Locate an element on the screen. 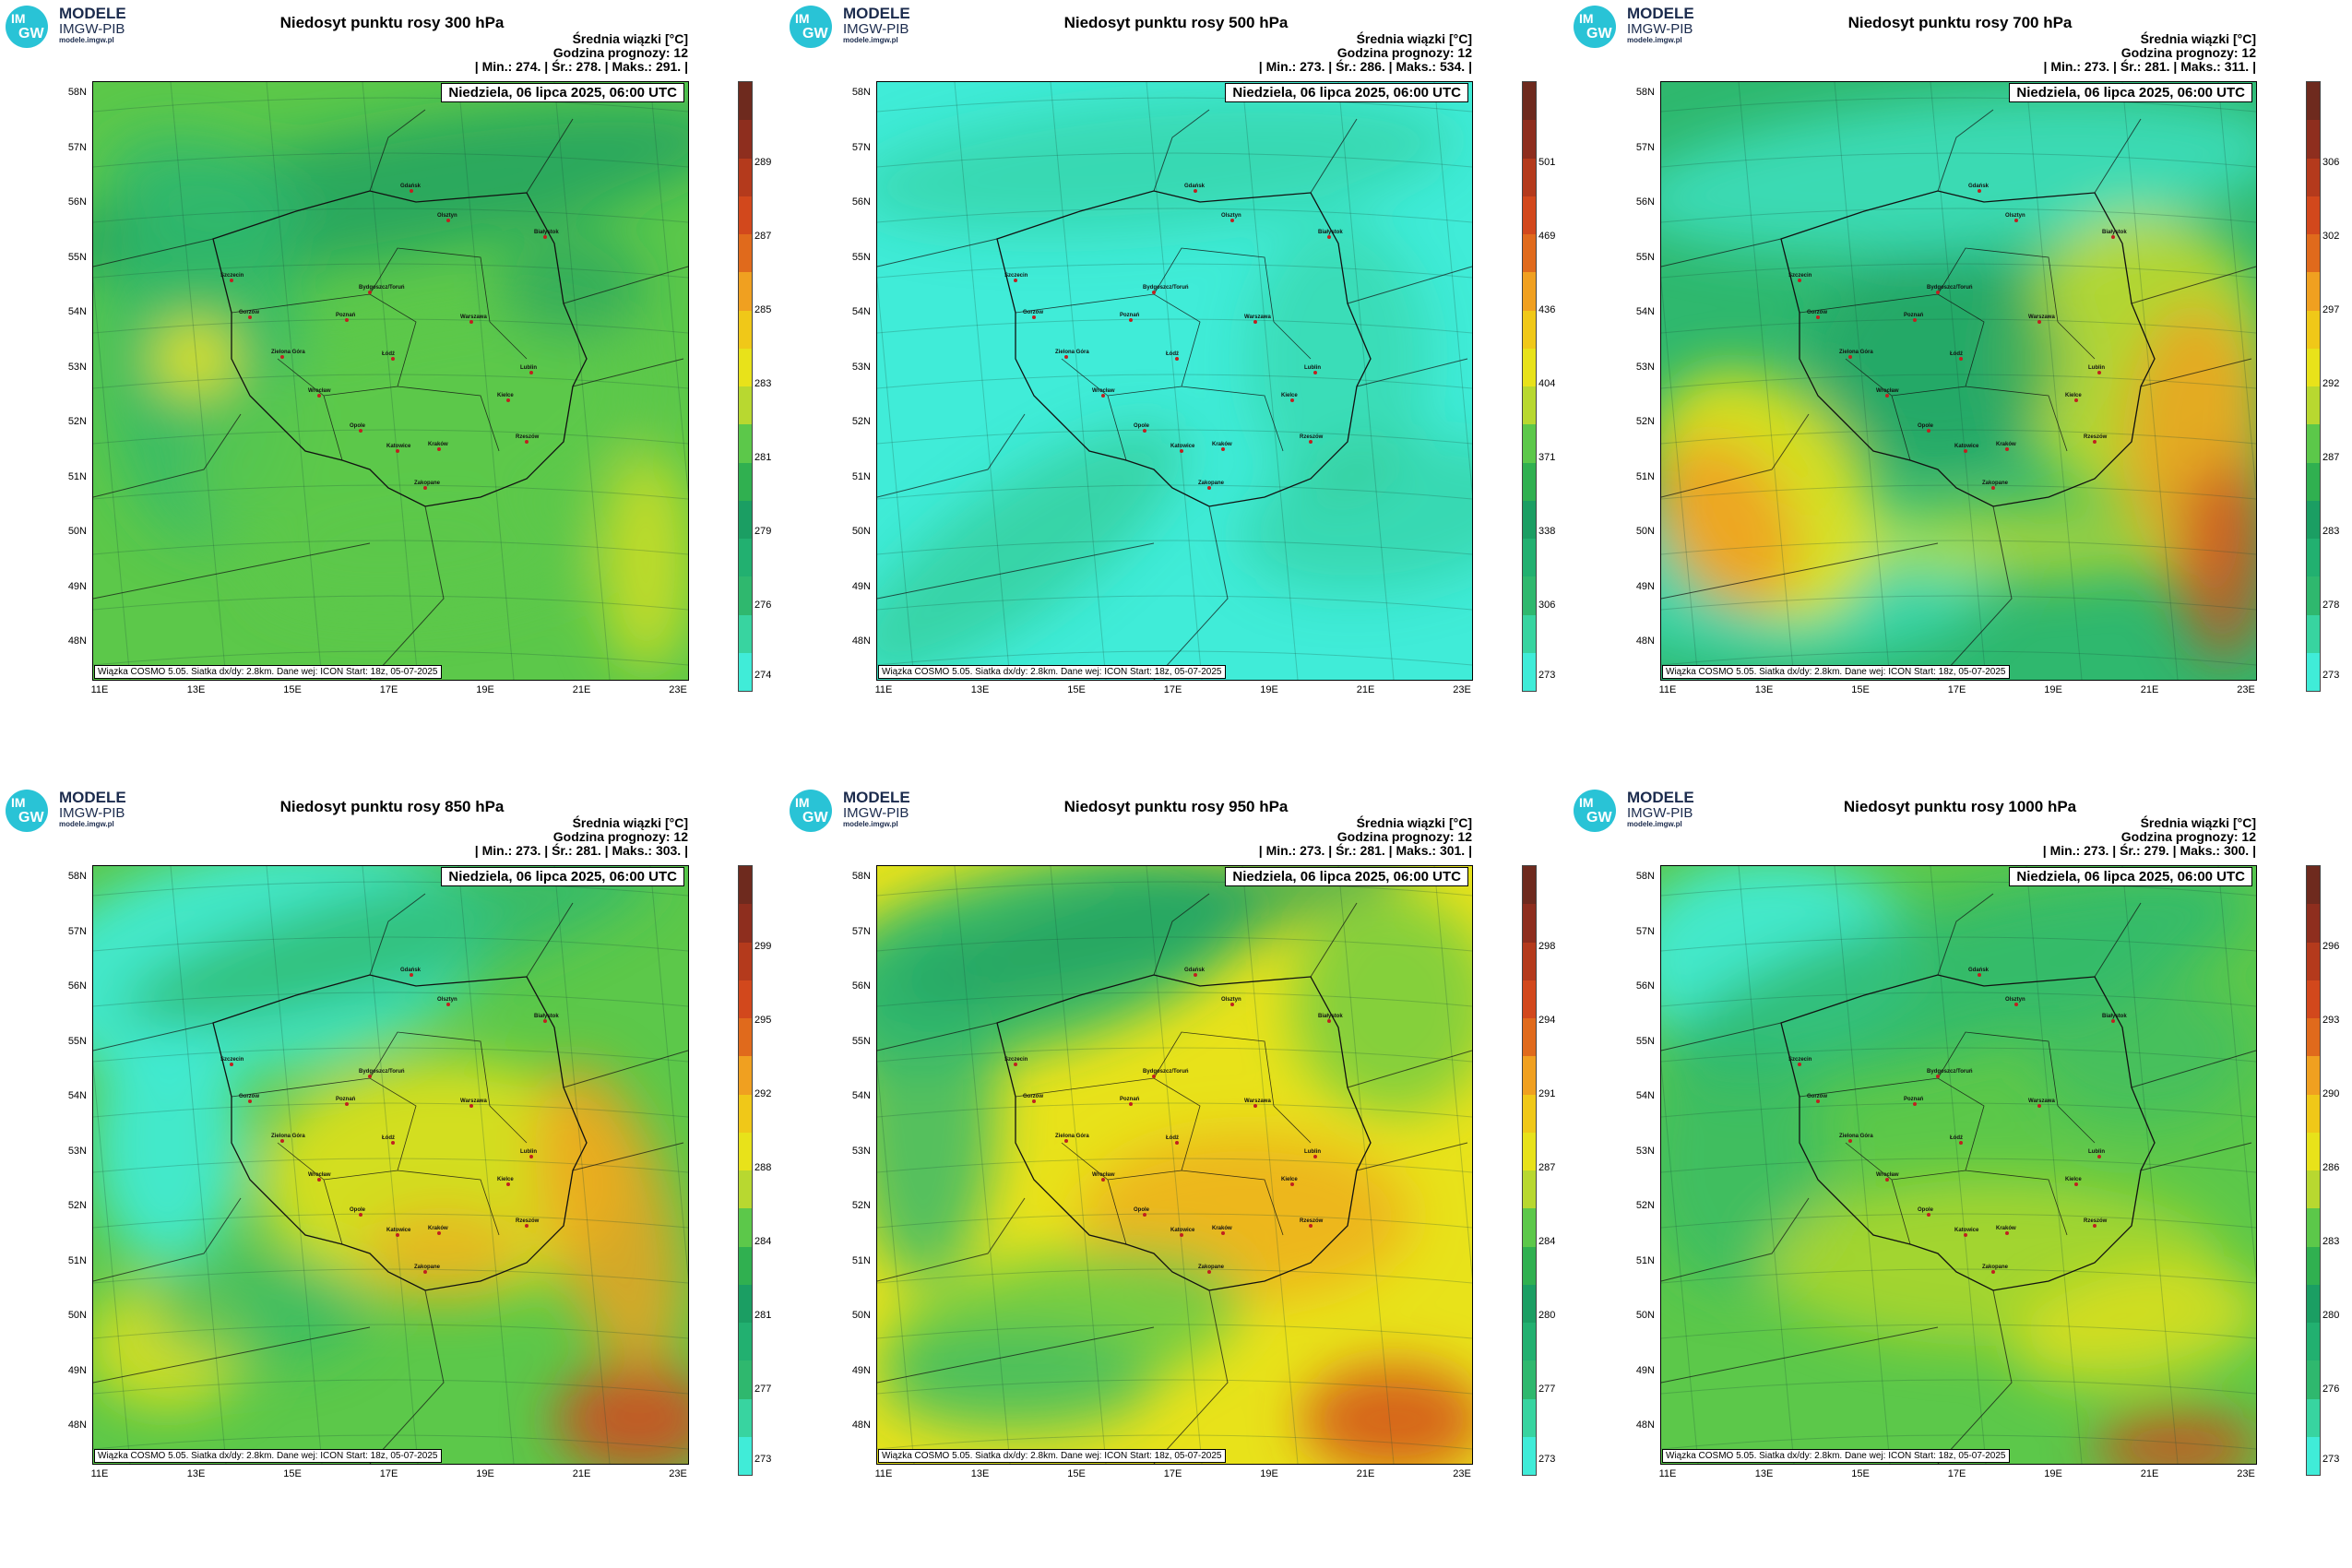  colorbar-tick: 273 is located at coordinates (1547, 1459).